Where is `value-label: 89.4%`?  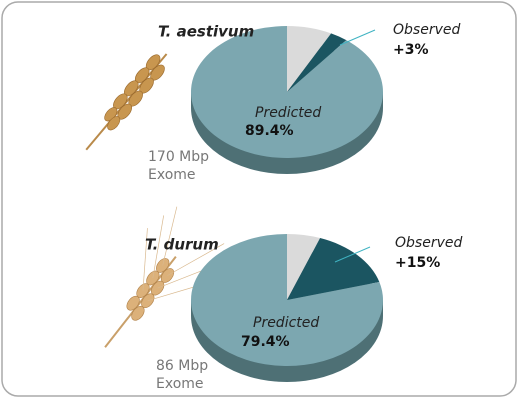
value-label: 89.4% is located at coordinates (269, 131).